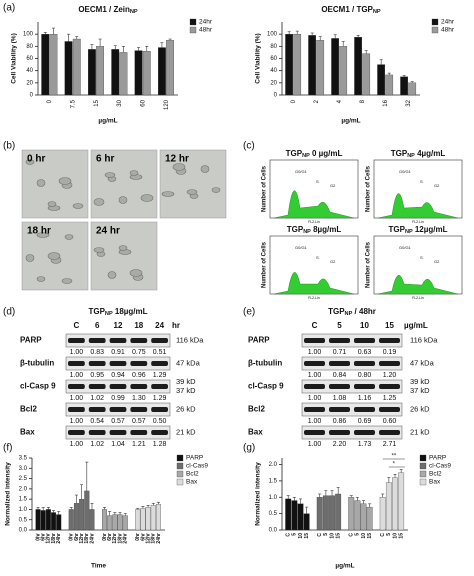 This screenshot has height=576, width=474. What do you see at coordinates (258, 58) in the screenshot?
I see `y-axis-label: Cell Viability (%)` at bounding box center [258, 58].